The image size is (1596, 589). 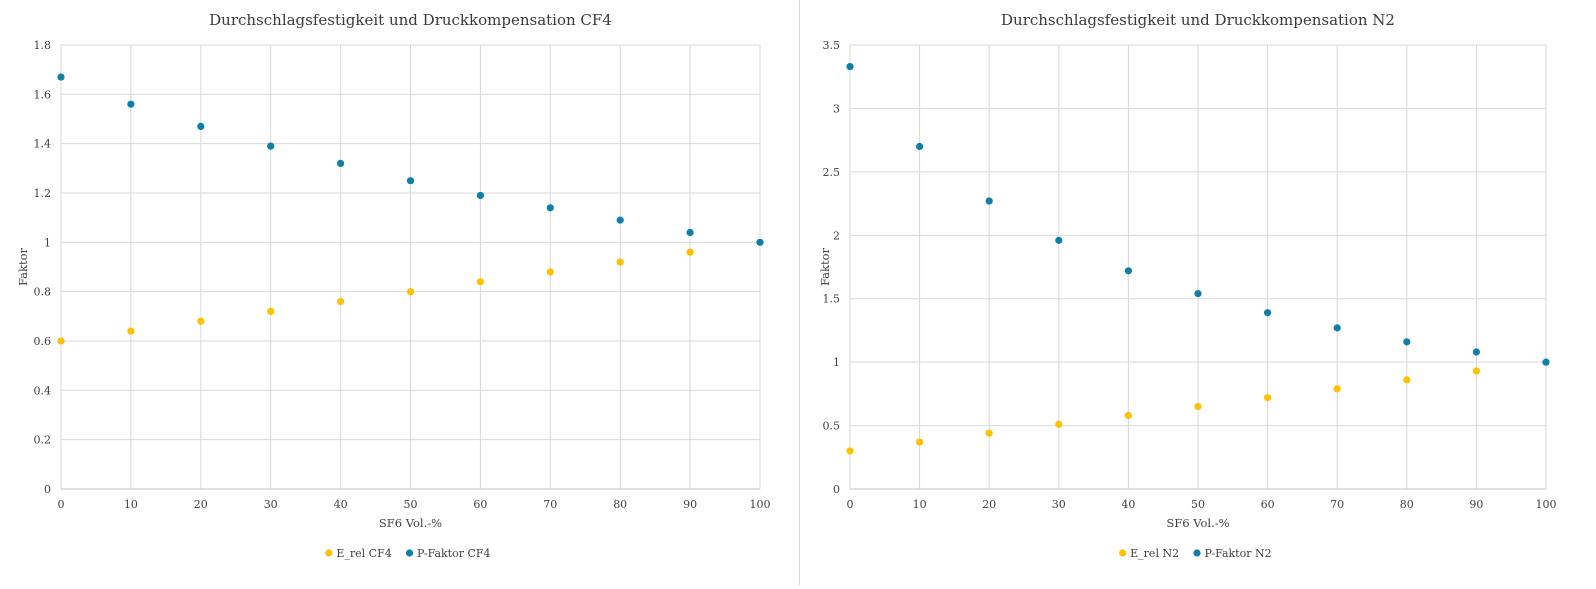 I want to click on legend-label: P-Faktor CF4, so click(x=453, y=553).